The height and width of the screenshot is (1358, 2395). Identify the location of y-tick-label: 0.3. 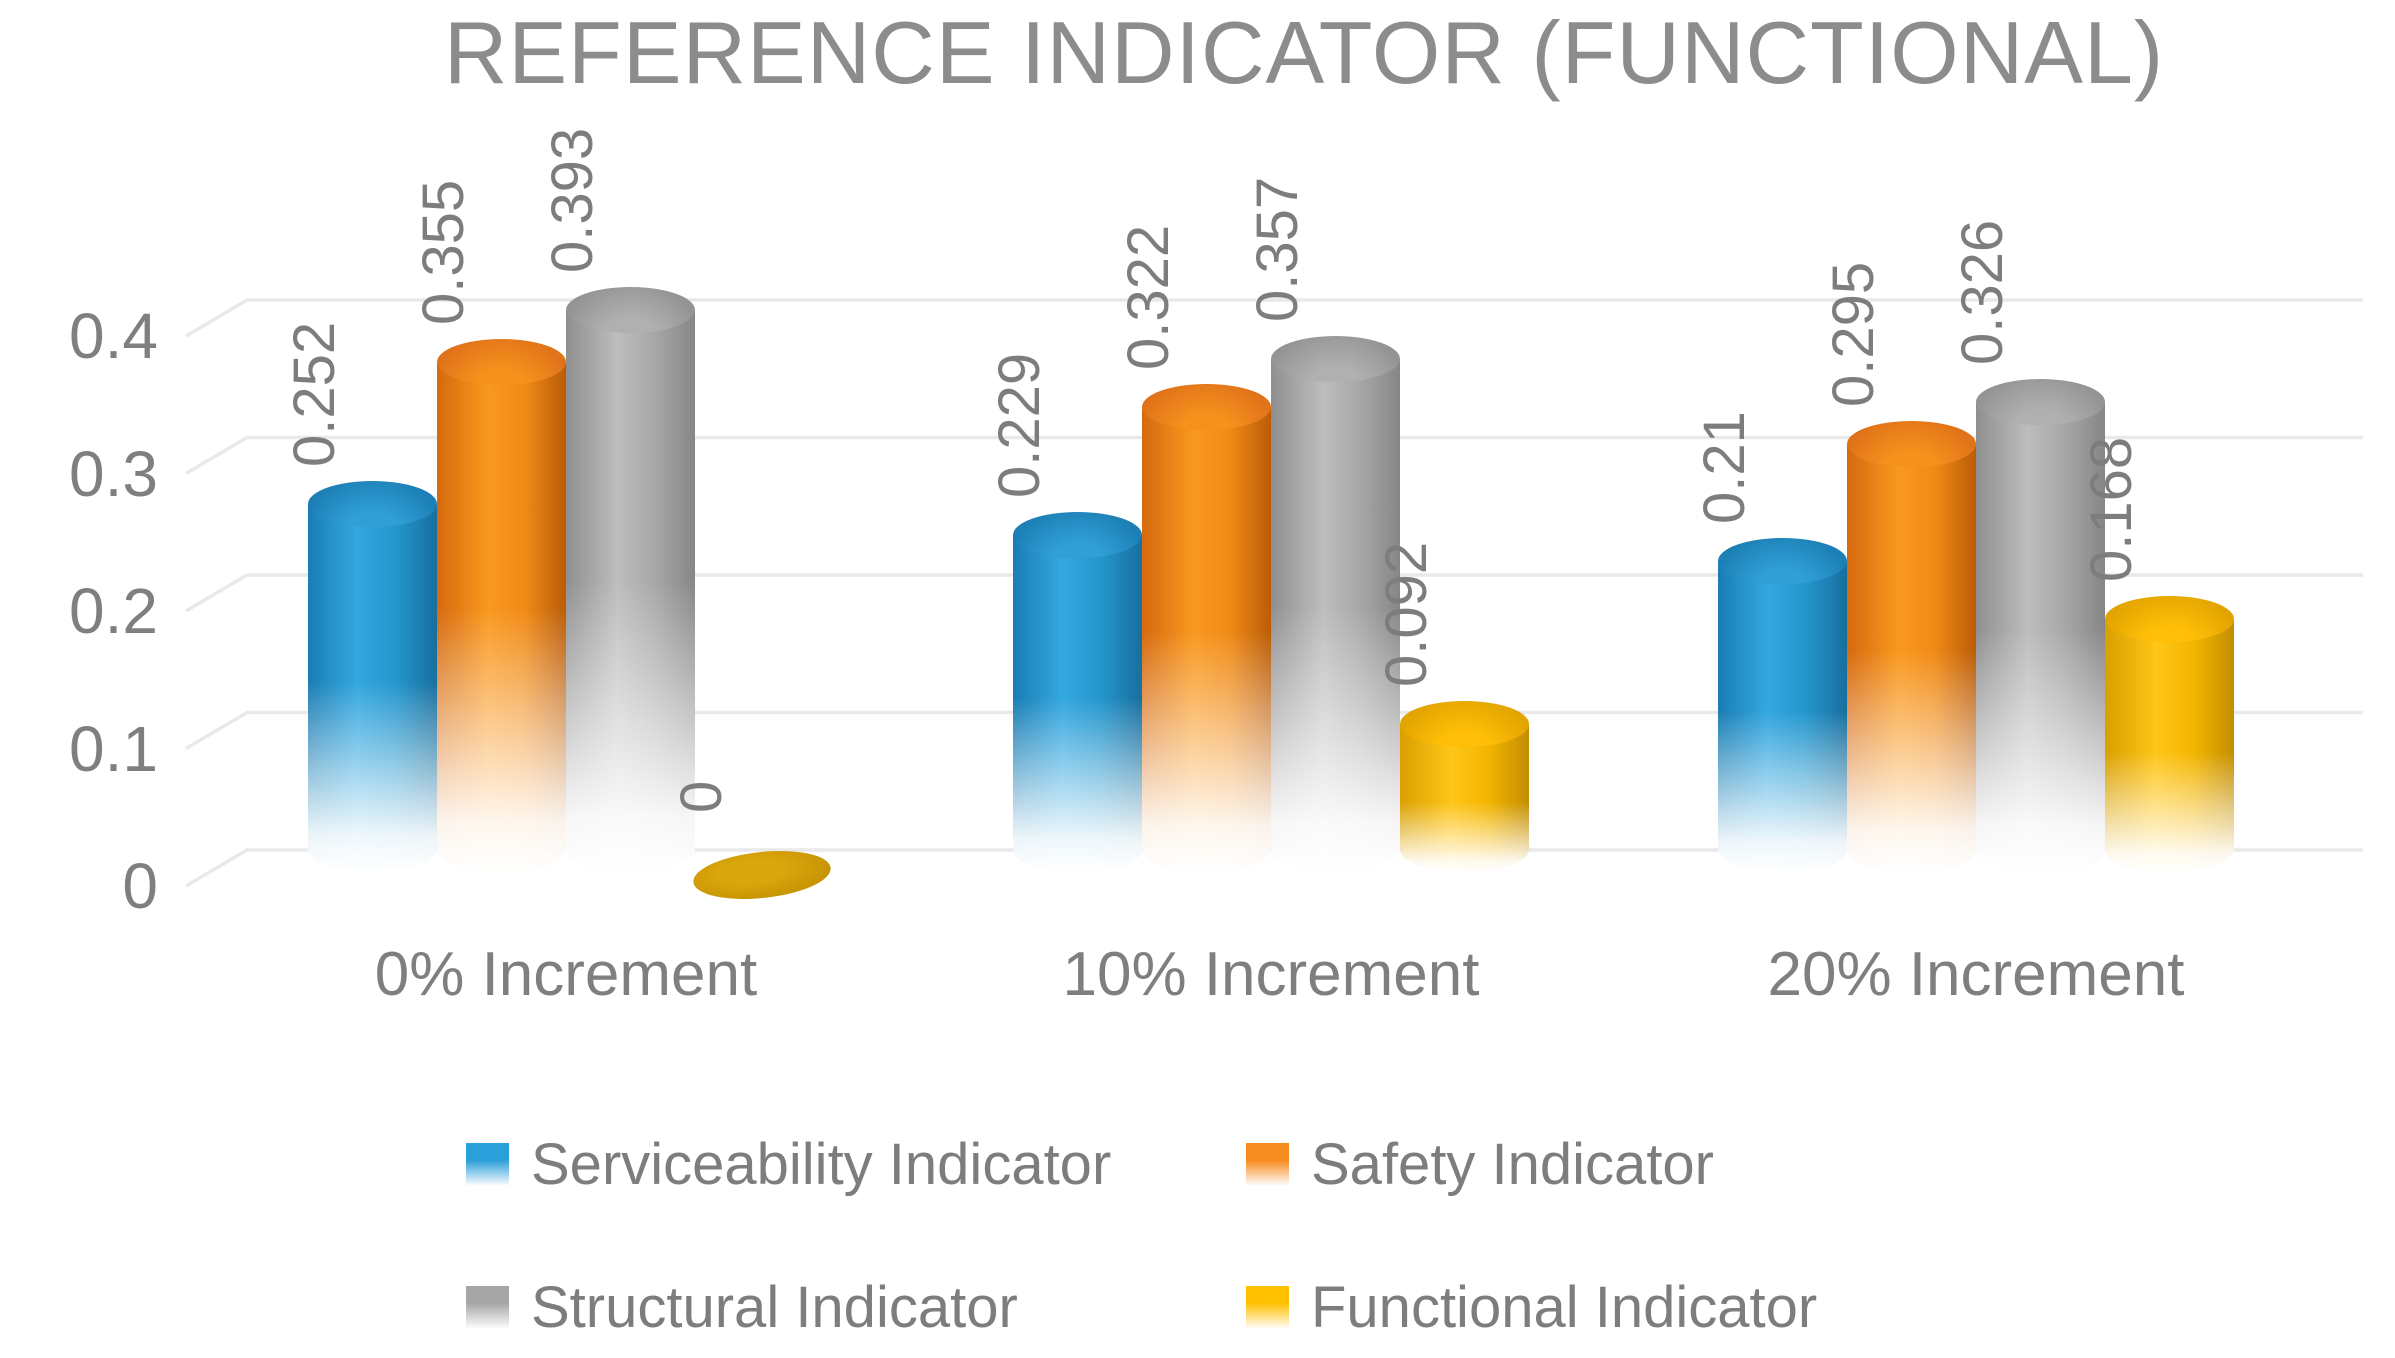
(113, 473).